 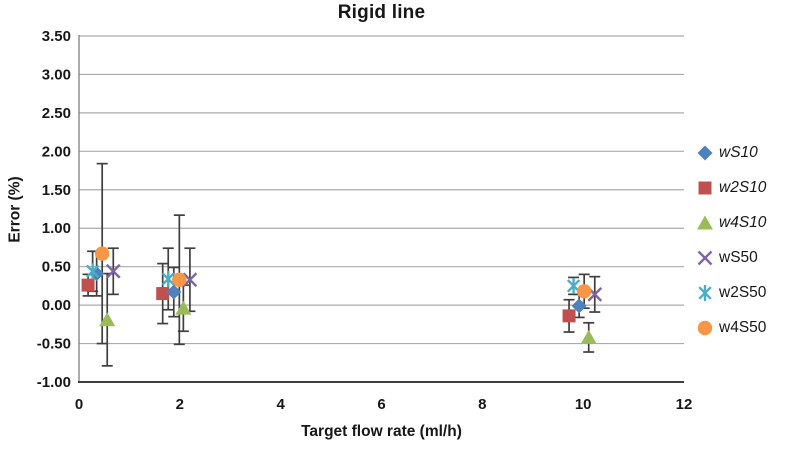 What do you see at coordinates (79, 404) in the screenshot?
I see `x-tick-label: 0` at bounding box center [79, 404].